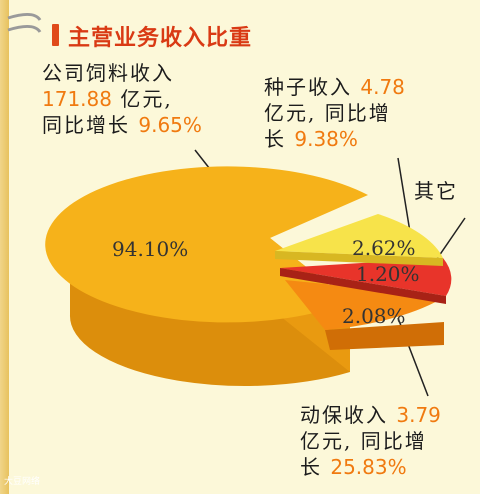 The width and height of the screenshot is (480, 494). What do you see at coordinates (311, 467) in the screenshot?
I see `vet-line3: 长` at bounding box center [311, 467].